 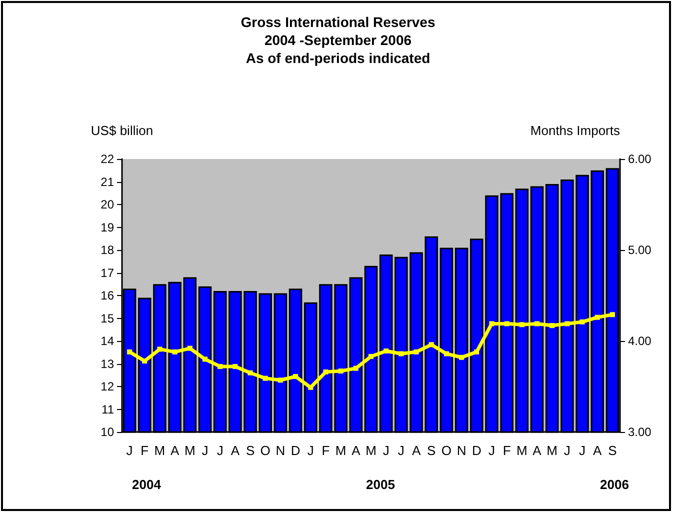 I want to click on y-tick-label: 15, so click(x=107, y=318).